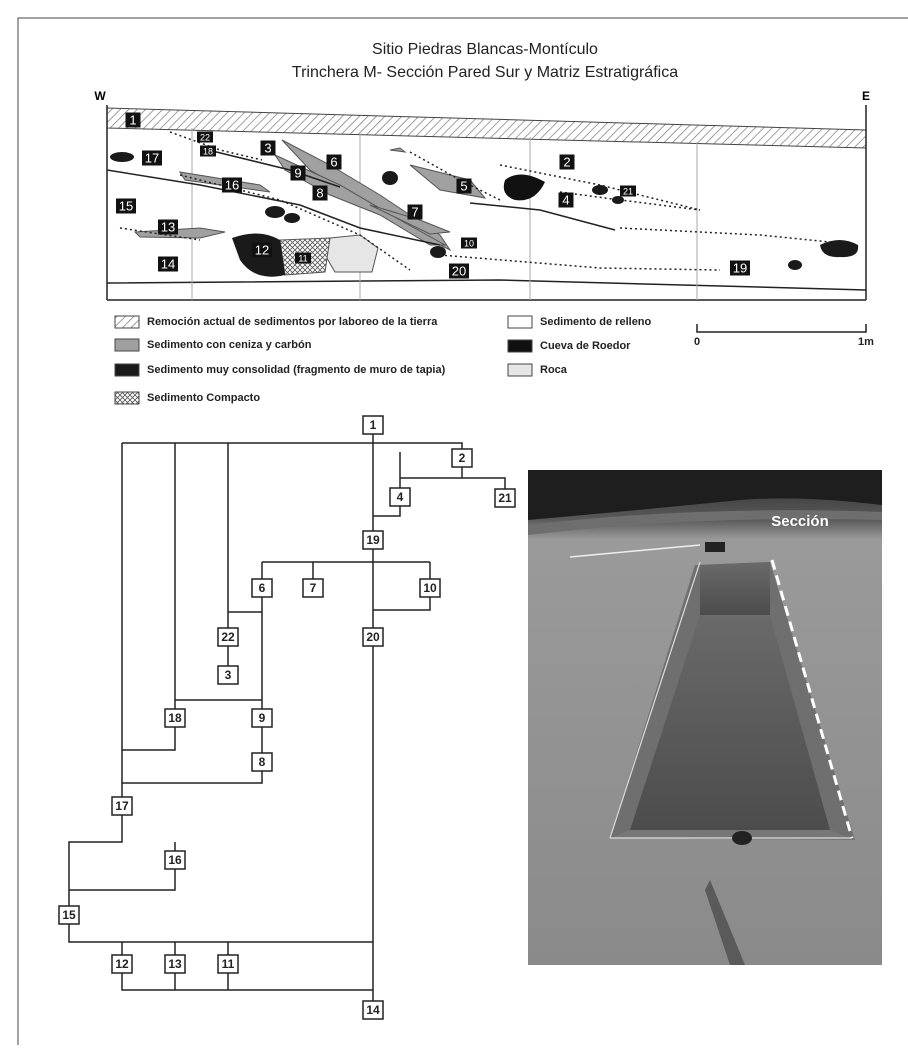 Image resolution: width=908 pixels, height=1050 pixels. I want to click on section-label: 11, so click(302, 258).